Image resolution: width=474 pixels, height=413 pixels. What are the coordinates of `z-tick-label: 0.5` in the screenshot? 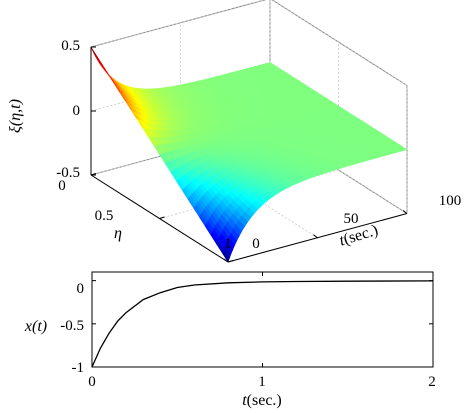 It's located at (70, 46).